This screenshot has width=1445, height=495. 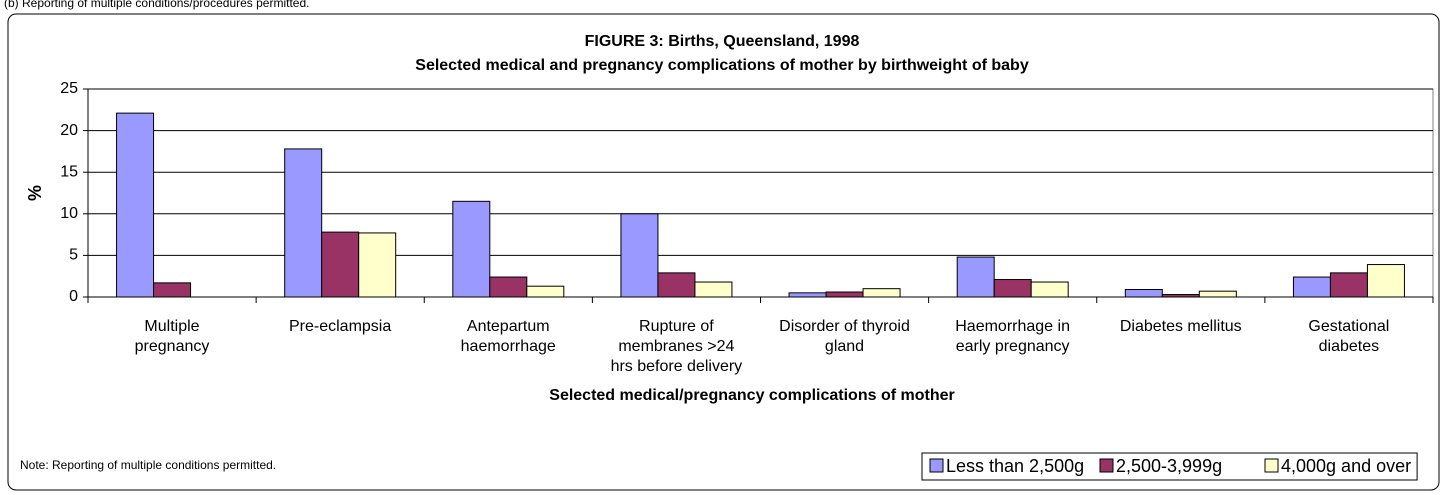 I want to click on x-tick-label: Disorder of thyroid gland, so click(x=844, y=336).